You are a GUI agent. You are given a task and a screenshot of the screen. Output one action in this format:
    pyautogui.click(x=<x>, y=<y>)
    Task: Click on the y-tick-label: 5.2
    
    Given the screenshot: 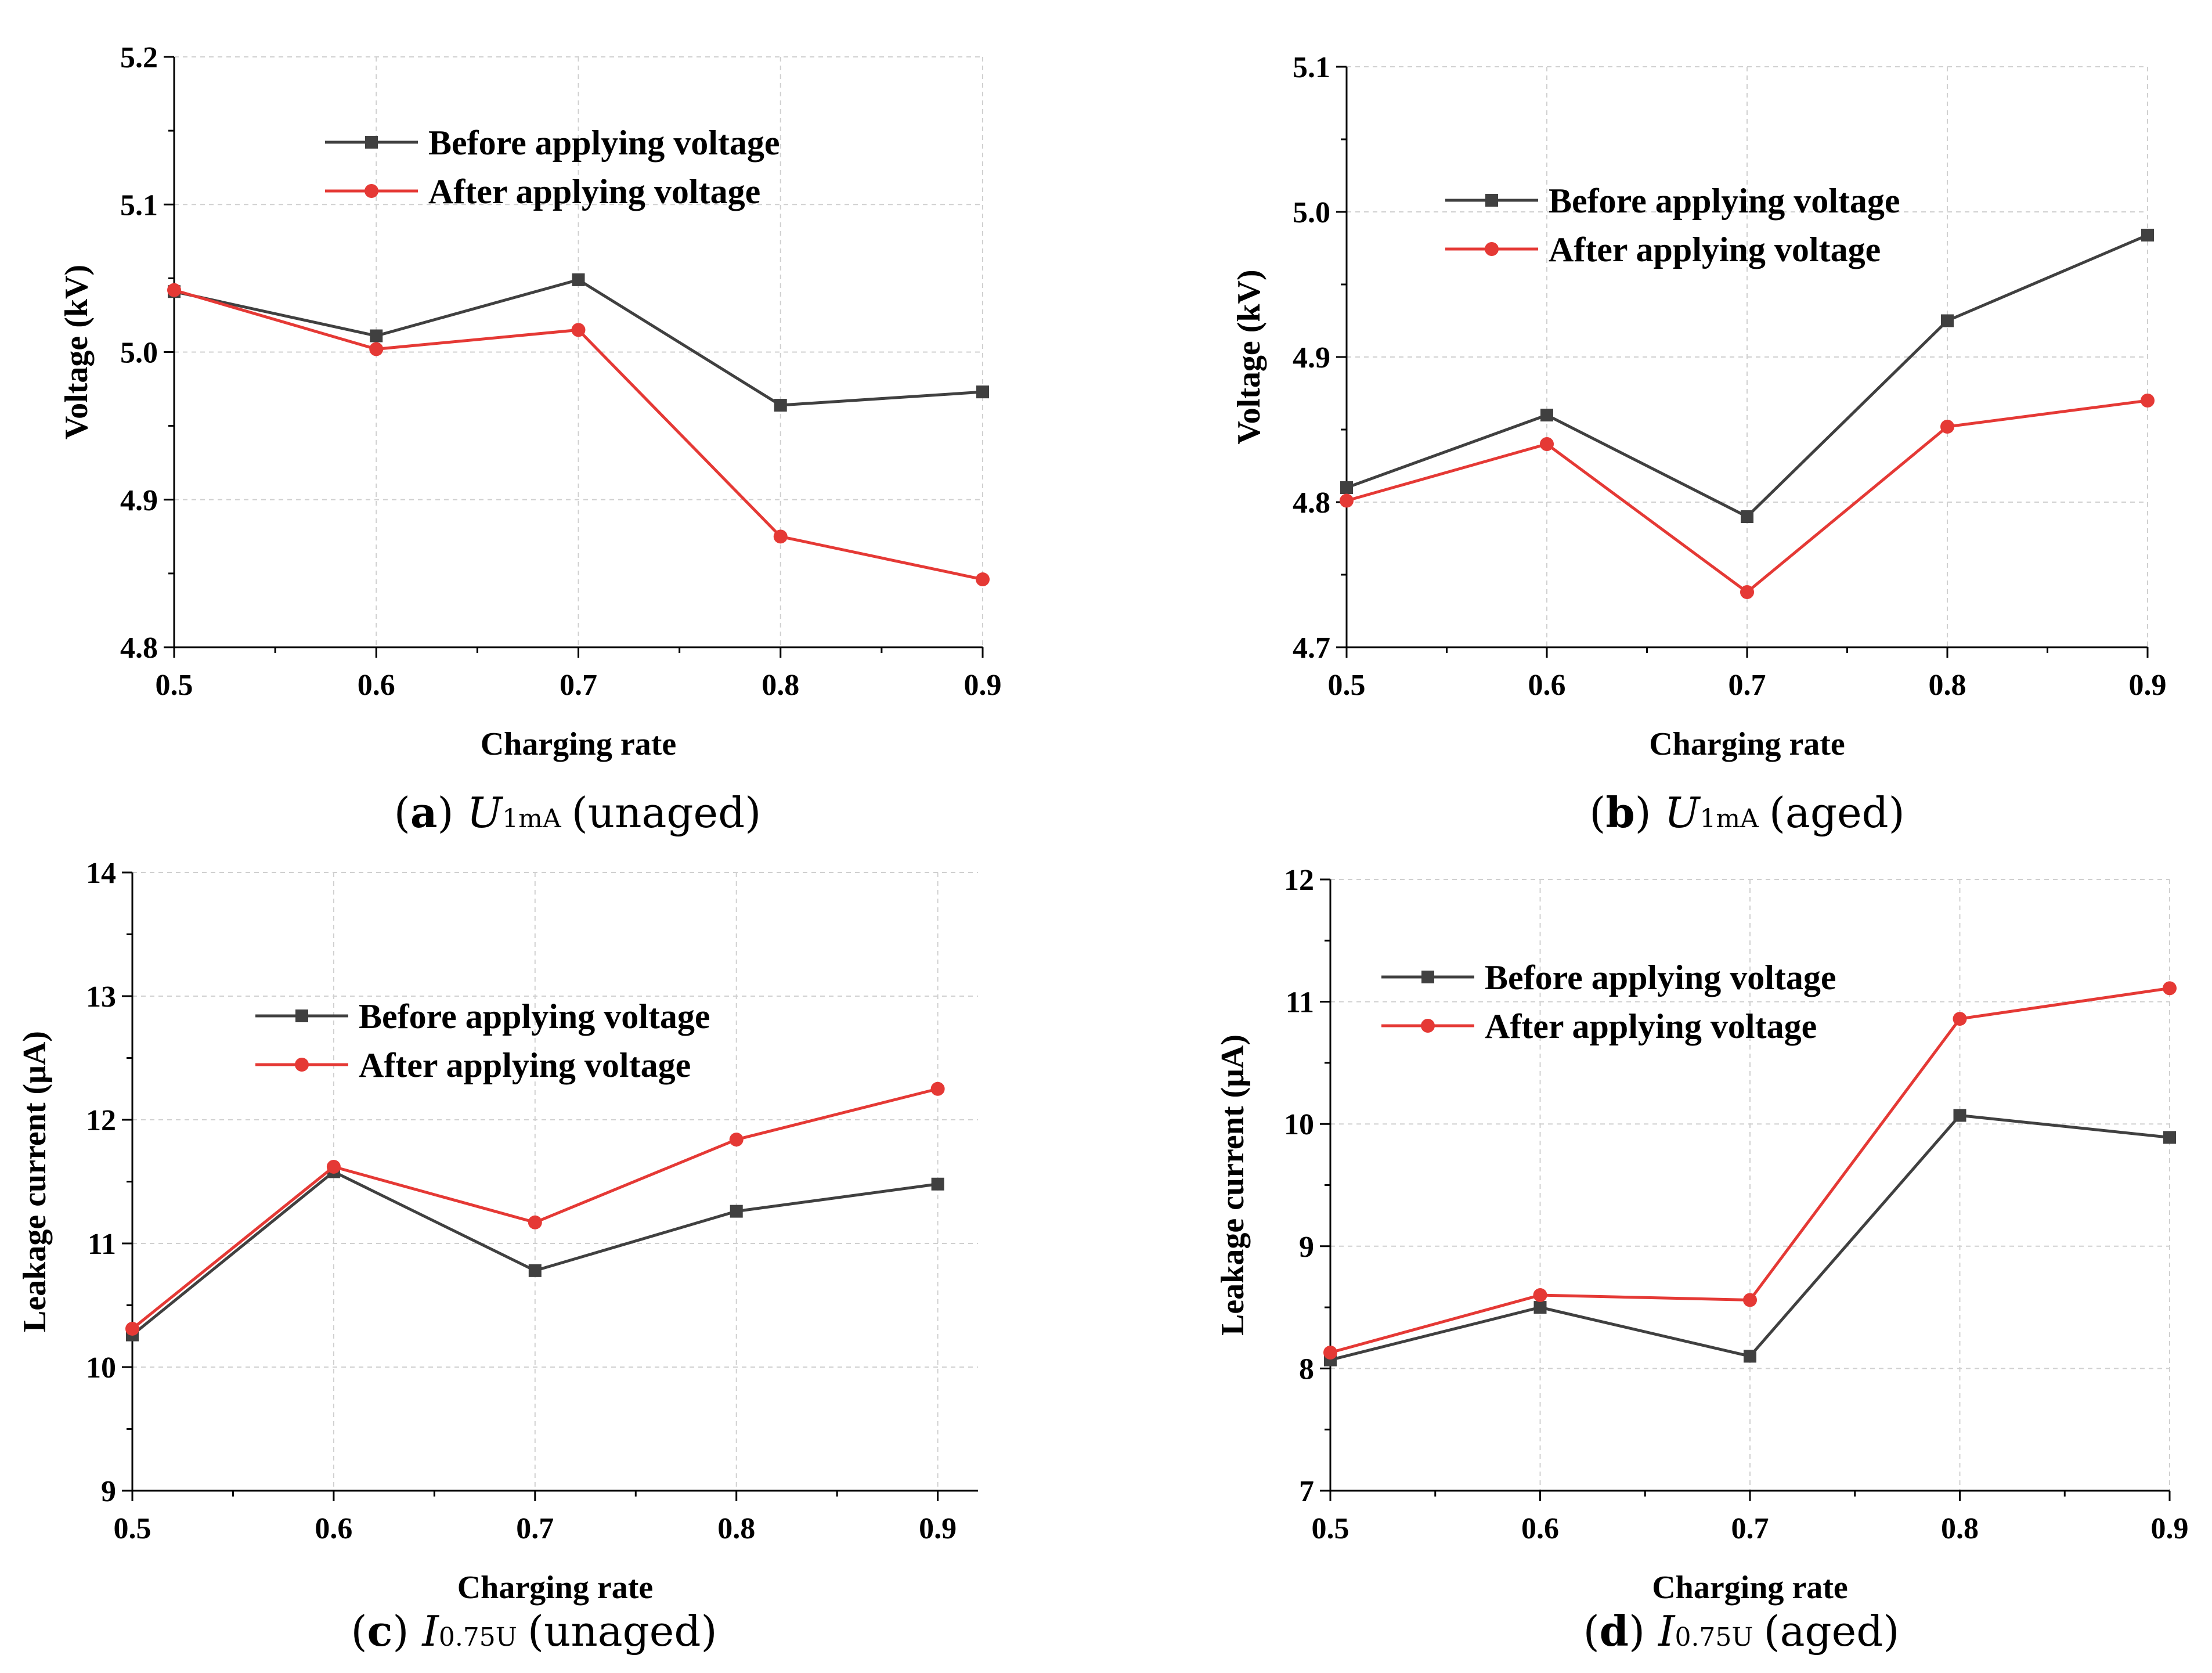 What is the action you would take?
    pyautogui.click(x=139, y=57)
    